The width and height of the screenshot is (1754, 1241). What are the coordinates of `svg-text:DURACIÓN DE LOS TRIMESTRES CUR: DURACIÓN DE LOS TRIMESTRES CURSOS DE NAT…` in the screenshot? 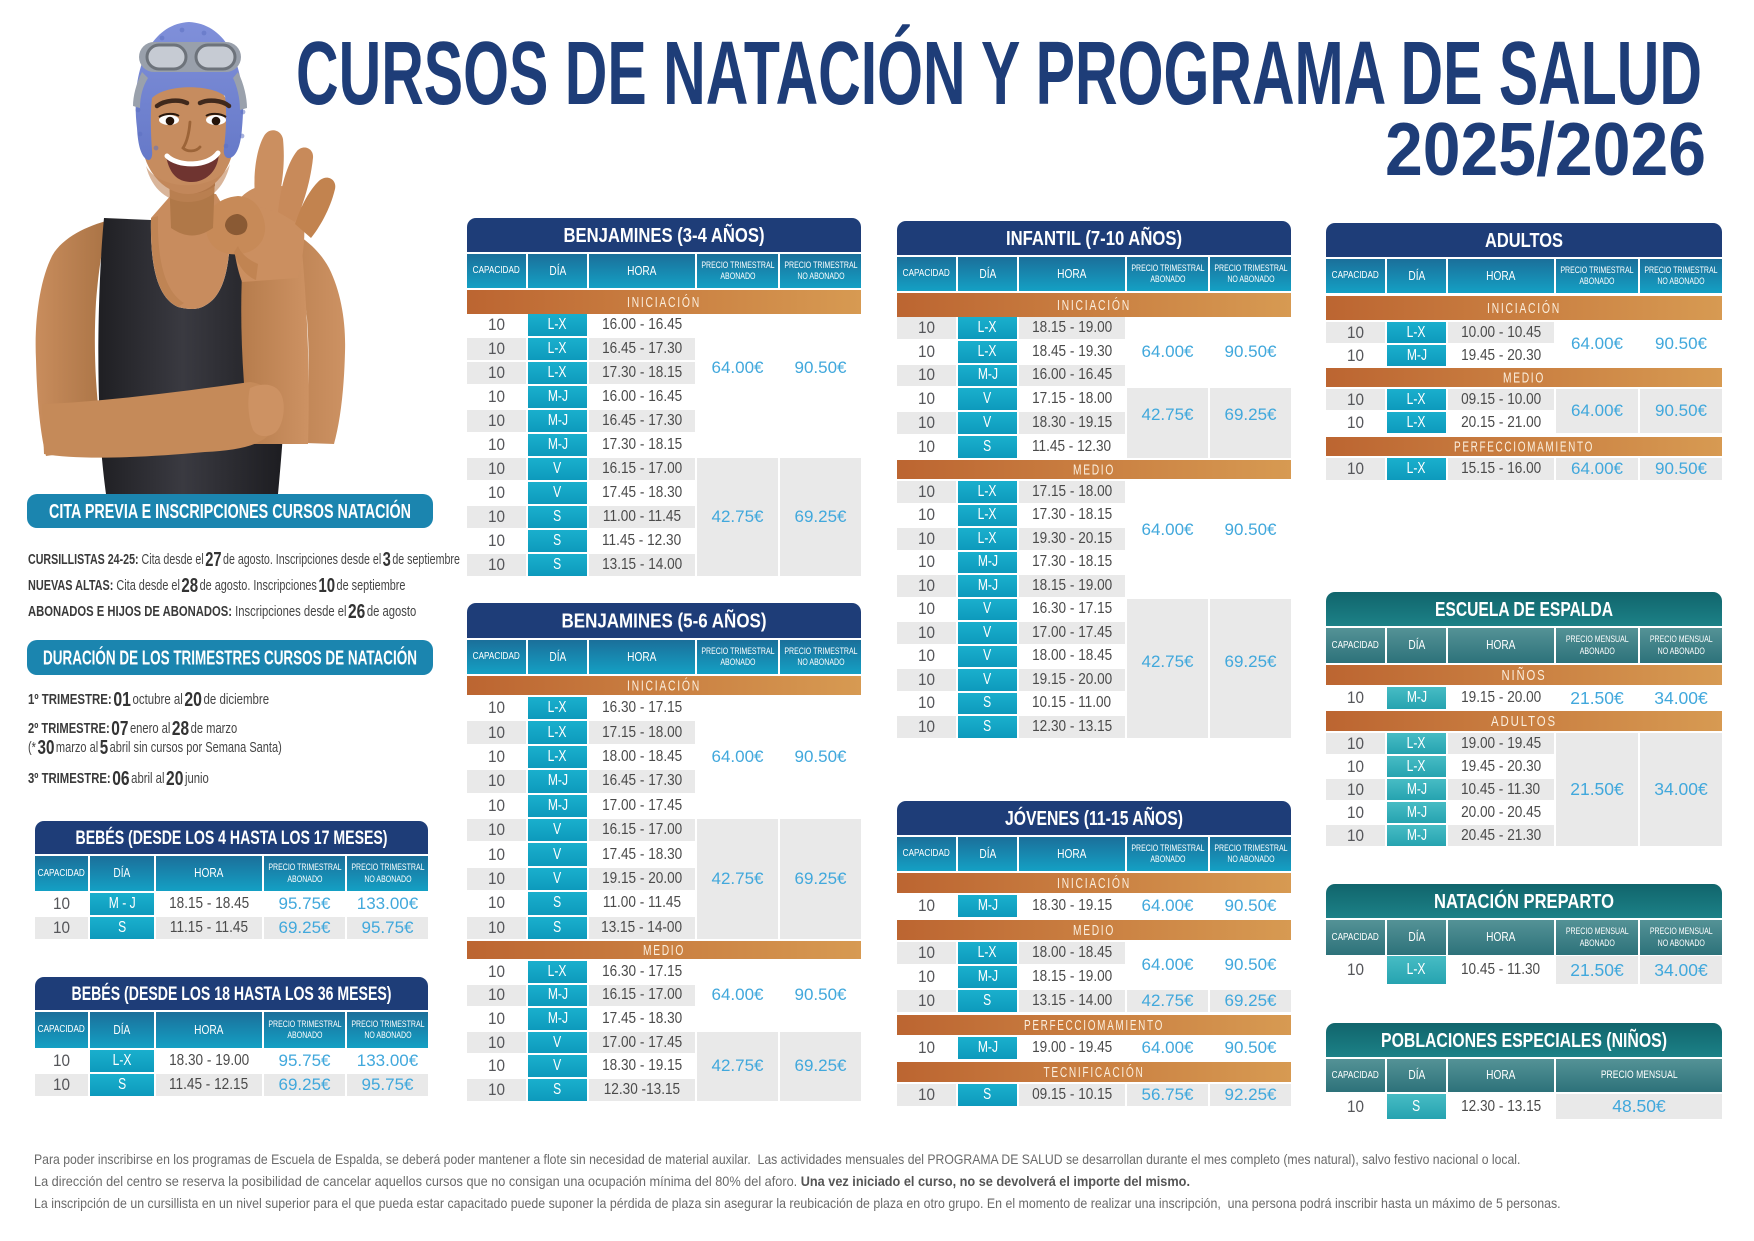 It's located at (230, 657).